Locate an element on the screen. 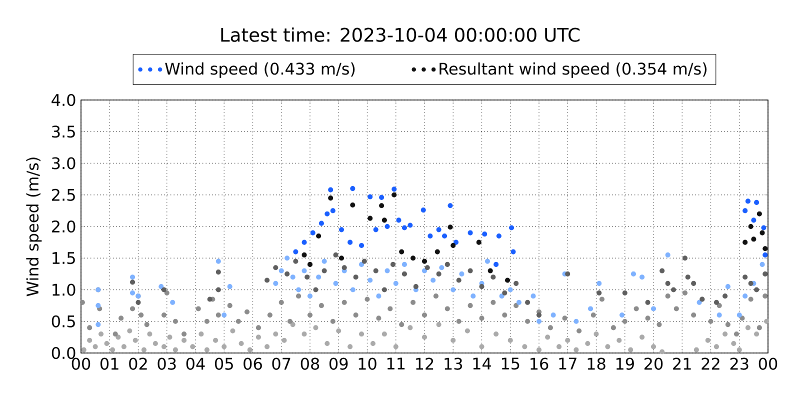  x-tick-label: 23 is located at coordinates (739, 364).